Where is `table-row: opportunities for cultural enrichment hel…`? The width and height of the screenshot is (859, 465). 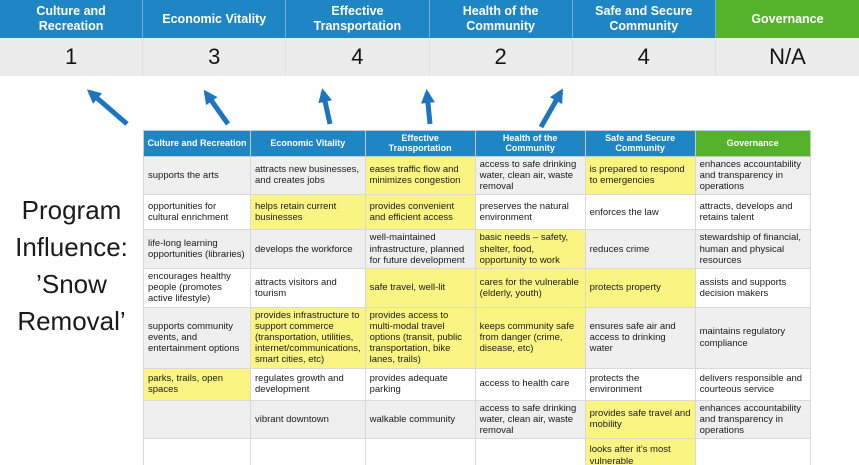 table-row: opportunities for cultural enrichment hel… is located at coordinates (477, 212).